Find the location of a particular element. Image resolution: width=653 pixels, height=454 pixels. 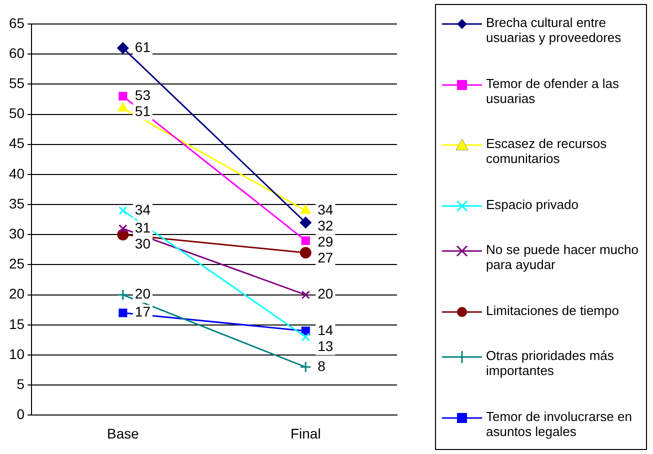

y-tick-label: 60 is located at coordinates (16, 52).